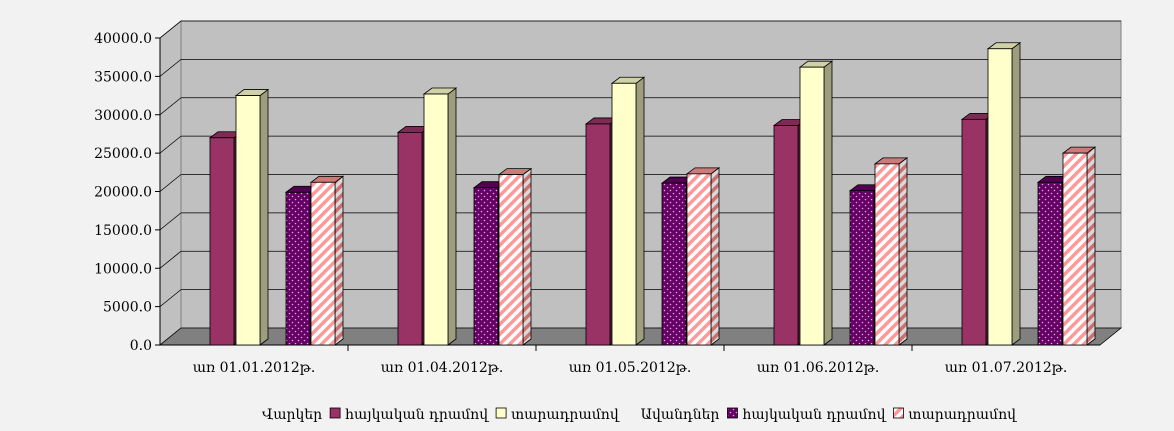 This screenshot has height=431, width=1174. Describe the element at coordinates (141, 346) in the screenshot. I see `y-tick-label: 0.0` at that location.